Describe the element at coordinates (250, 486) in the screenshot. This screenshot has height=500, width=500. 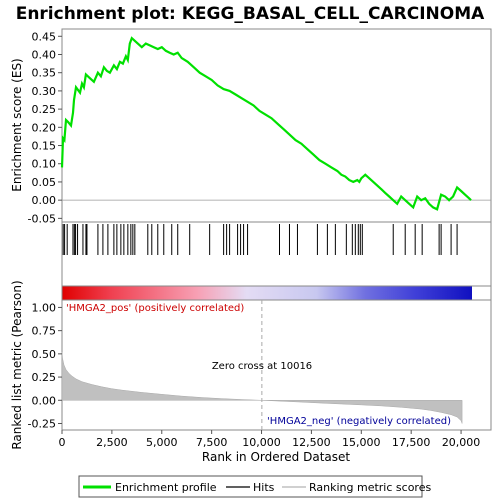
I see `legend-frame` at that location.